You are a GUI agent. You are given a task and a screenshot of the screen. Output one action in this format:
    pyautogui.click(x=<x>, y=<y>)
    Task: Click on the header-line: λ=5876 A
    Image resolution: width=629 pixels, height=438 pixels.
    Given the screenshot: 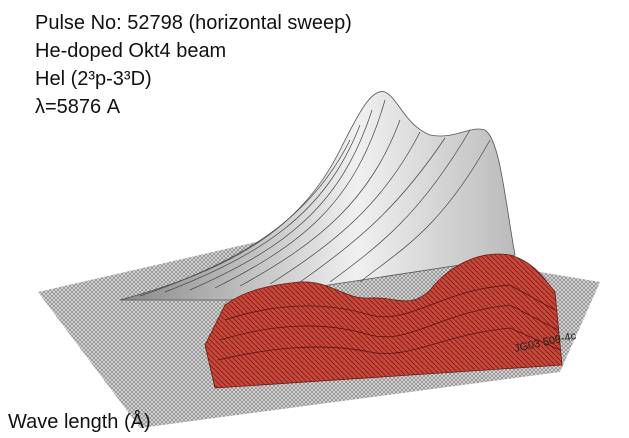 What is the action you would take?
    pyautogui.click(x=78, y=107)
    